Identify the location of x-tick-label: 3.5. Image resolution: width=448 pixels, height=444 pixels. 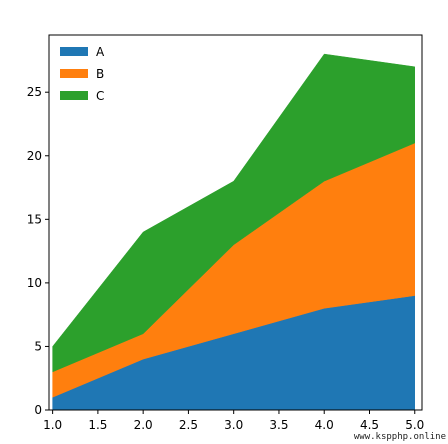
(278, 425).